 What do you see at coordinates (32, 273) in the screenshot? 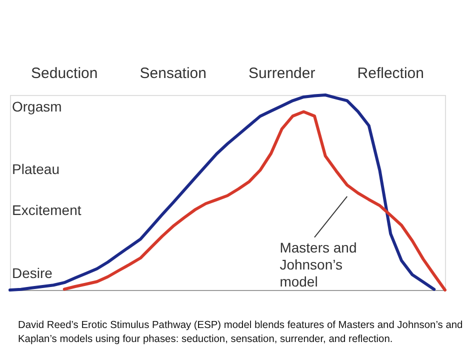
I see `annotation: Desire` at bounding box center [32, 273].